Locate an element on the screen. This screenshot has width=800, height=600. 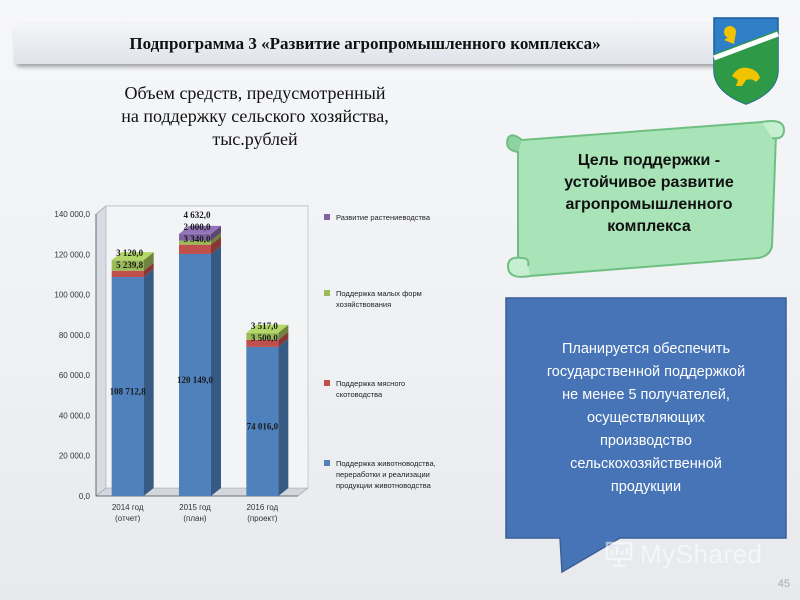
chart-side-wall is located at coordinates (101, 351).